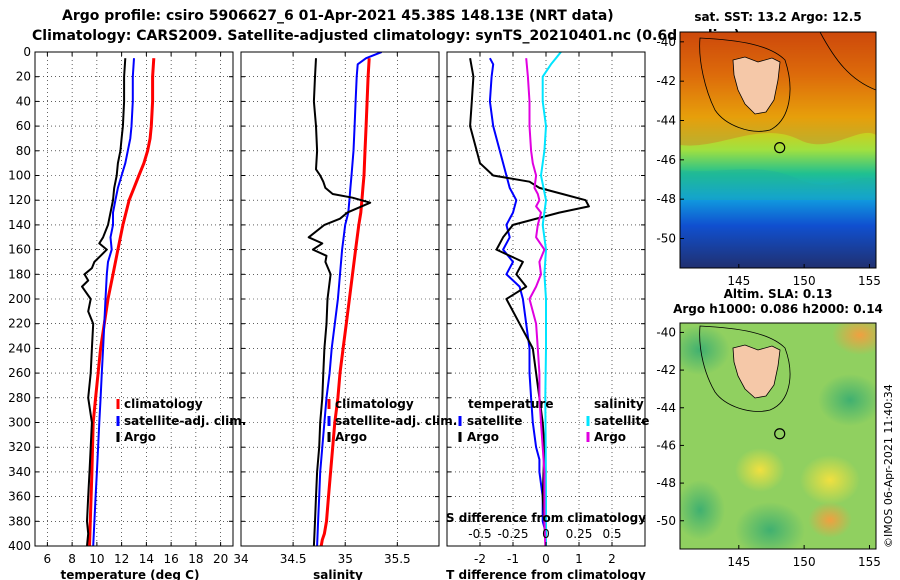 The image size is (900, 580). I want to click on y-tick-label: 260, so click(19, 373).